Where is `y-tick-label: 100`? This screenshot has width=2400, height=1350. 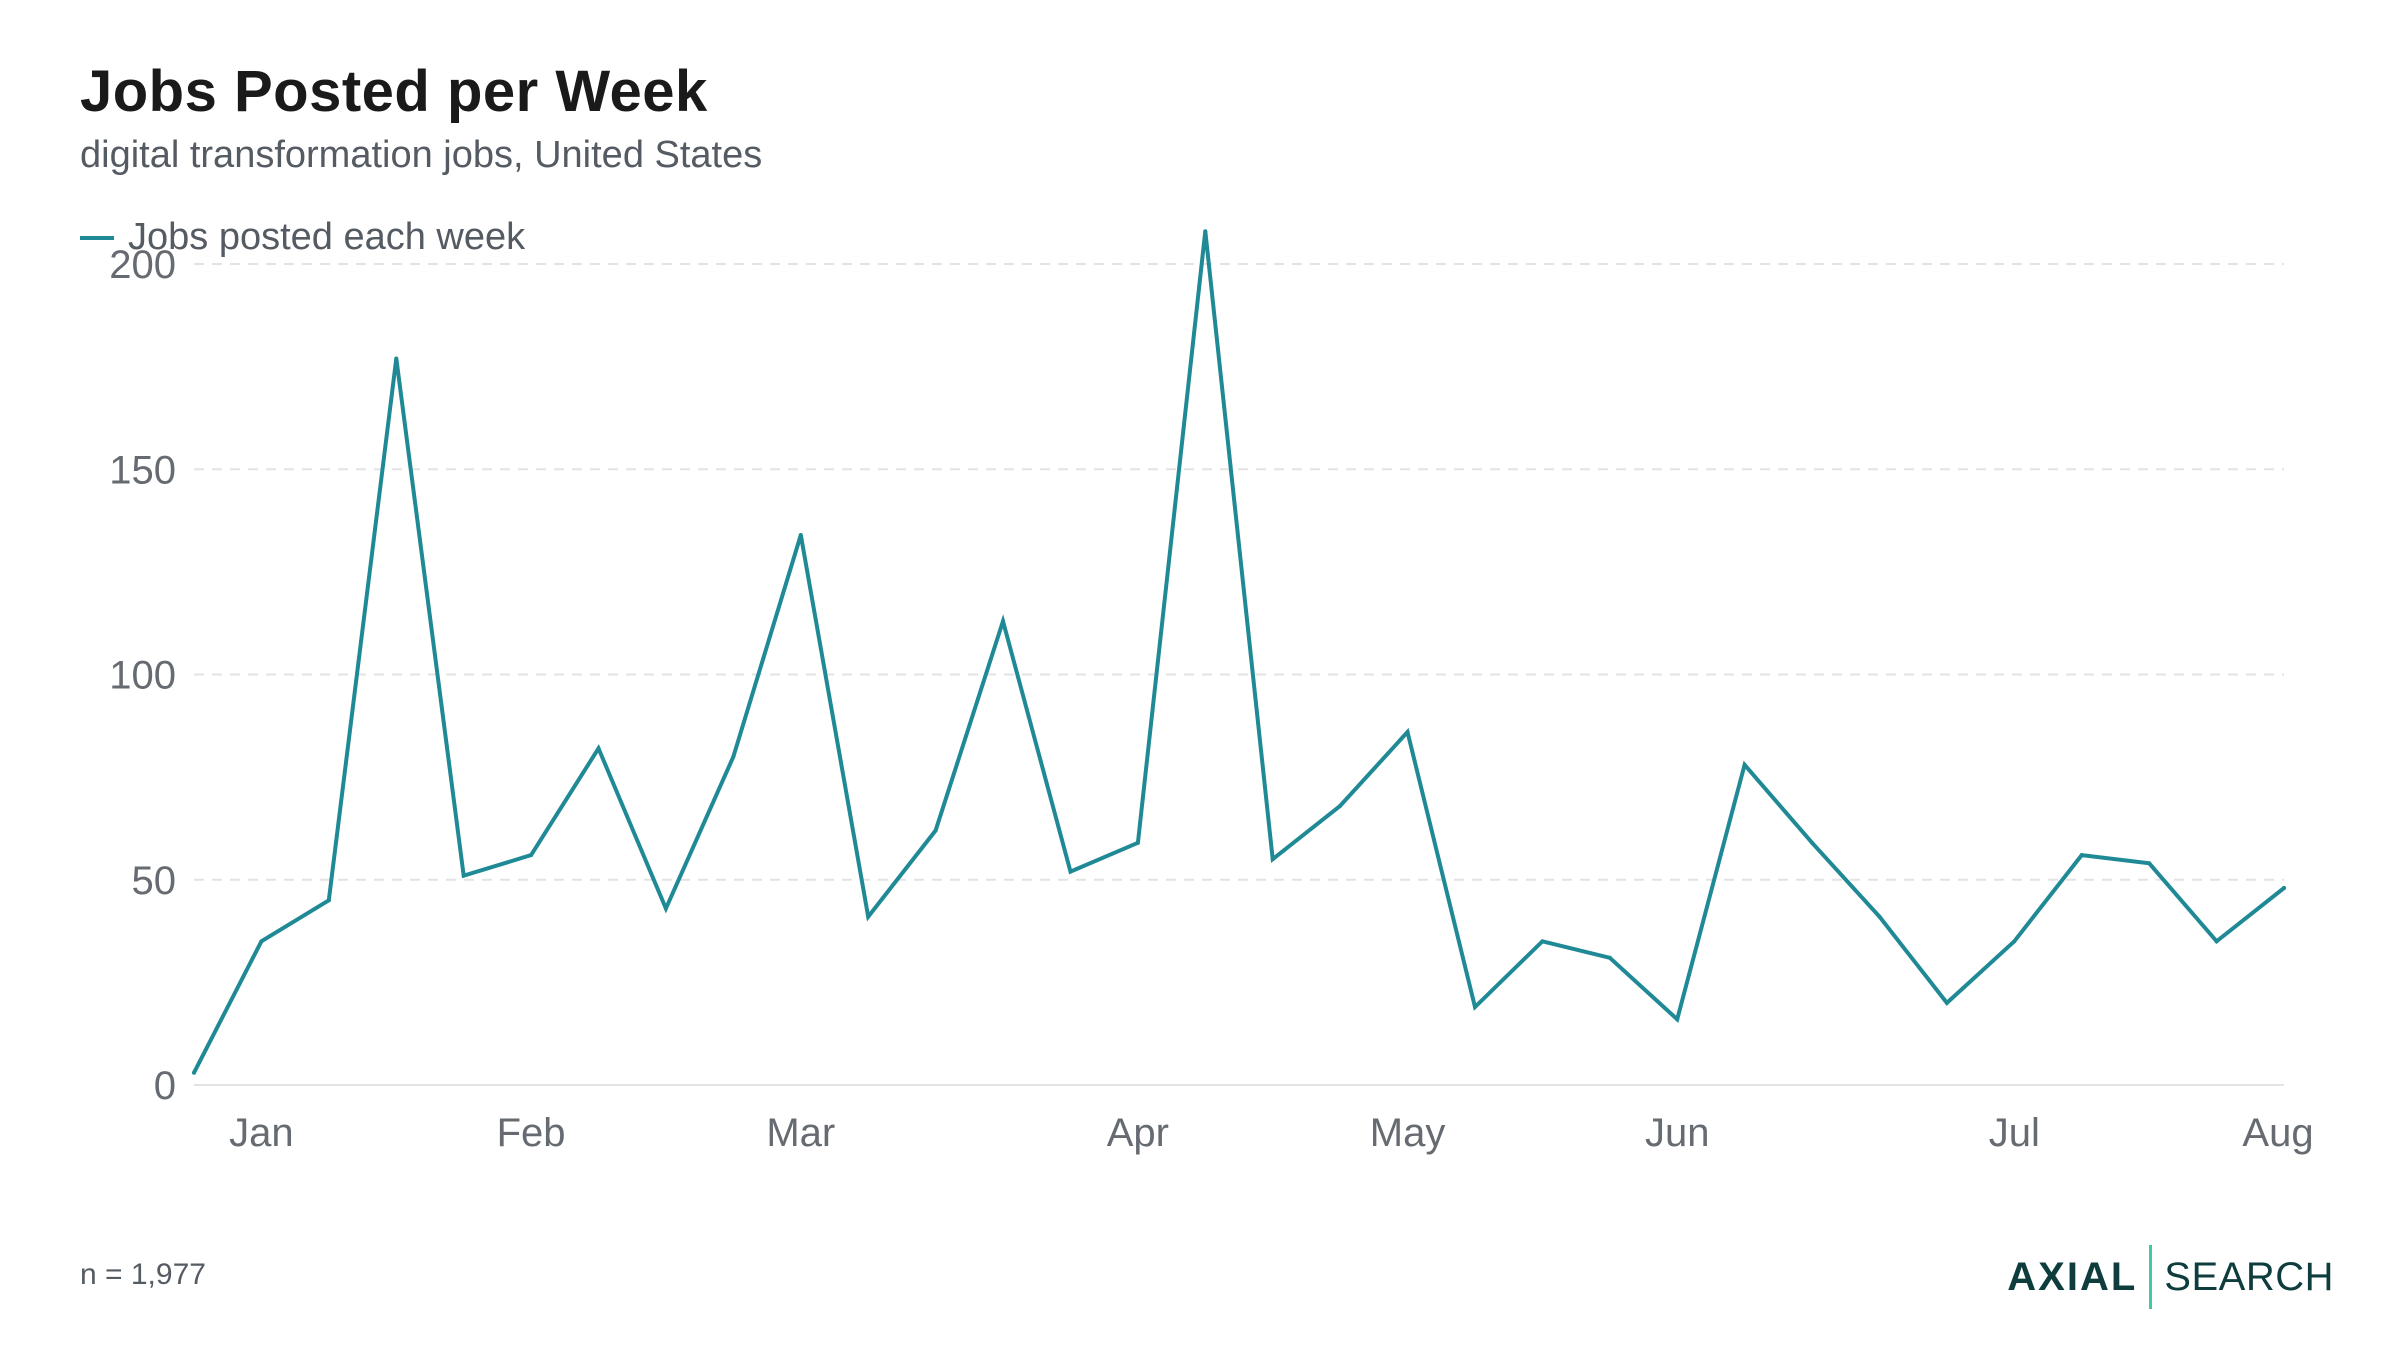 y-tick-label: 100 is located at coordinates (142, 676).